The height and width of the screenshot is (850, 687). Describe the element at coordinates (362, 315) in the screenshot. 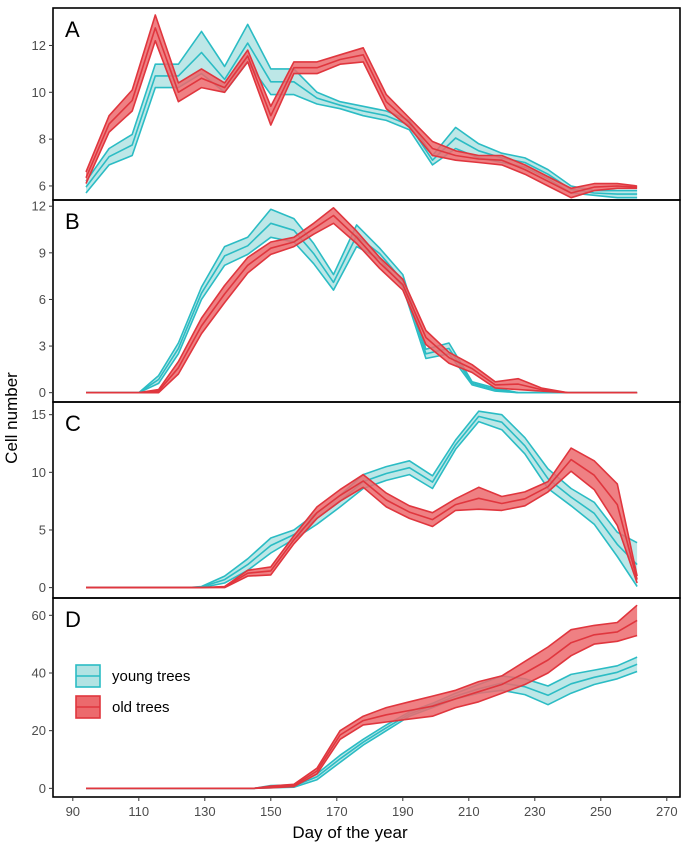

I see `line-lower-young-b` at that location.